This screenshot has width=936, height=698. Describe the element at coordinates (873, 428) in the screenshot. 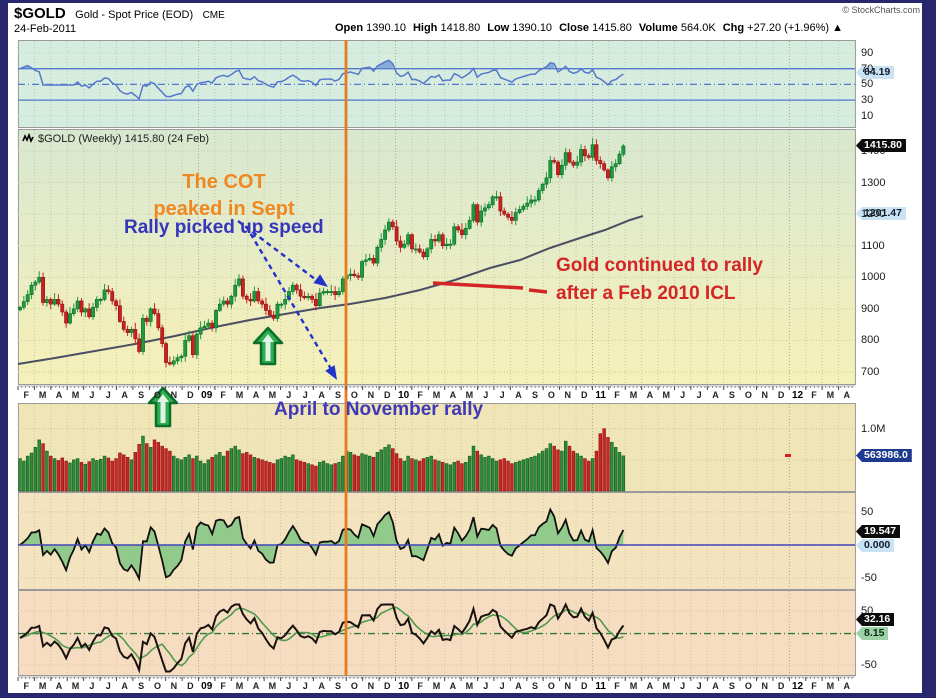

I see `axis-tick-label: 1.0M` at that location.